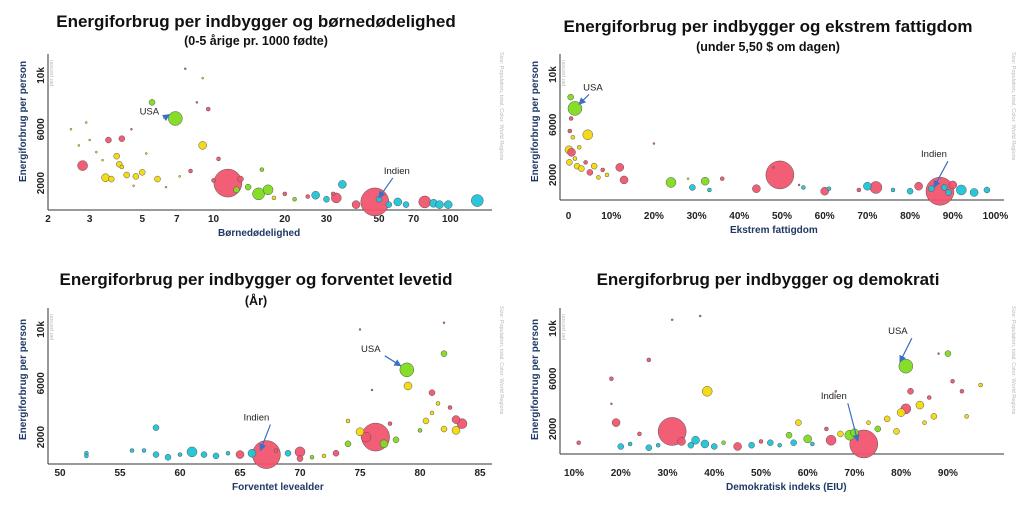 Image resolution: width=1024 pixels, height=509 pixels. Describe the element at coordinates (768, 47) in the screenshot. I see `chart-subtitle: (under 5,50 $ om dagen)` at that location.